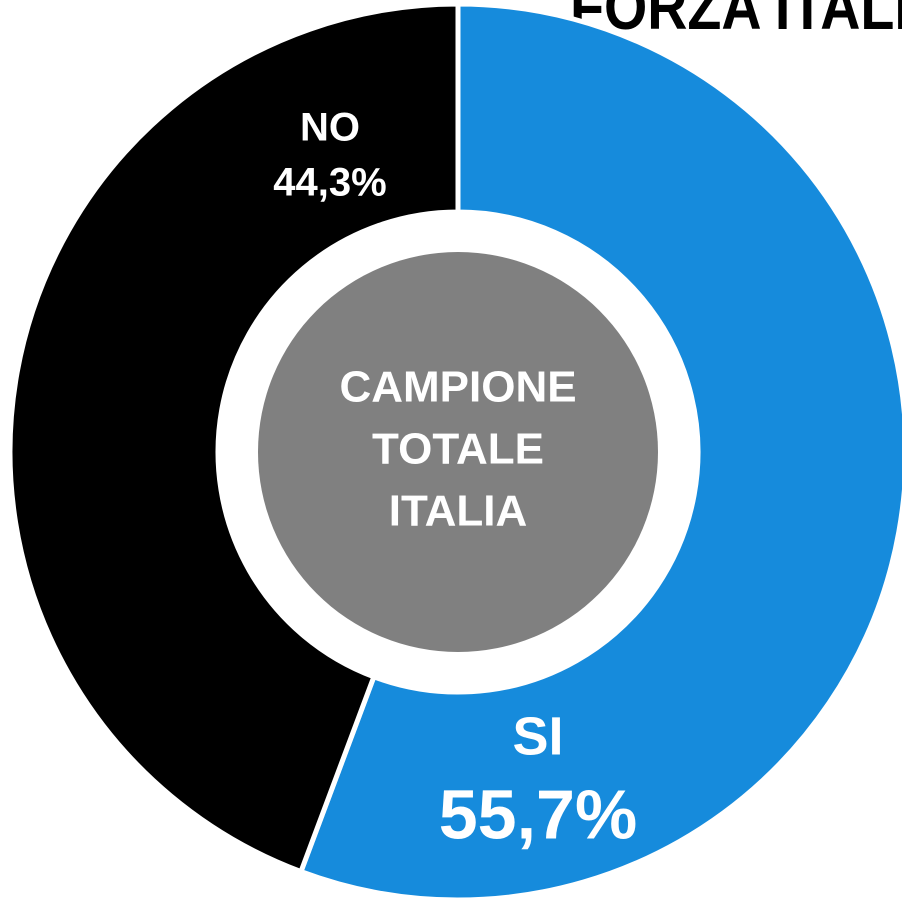  I want to click on segment-label: NO, so click(330, 128).